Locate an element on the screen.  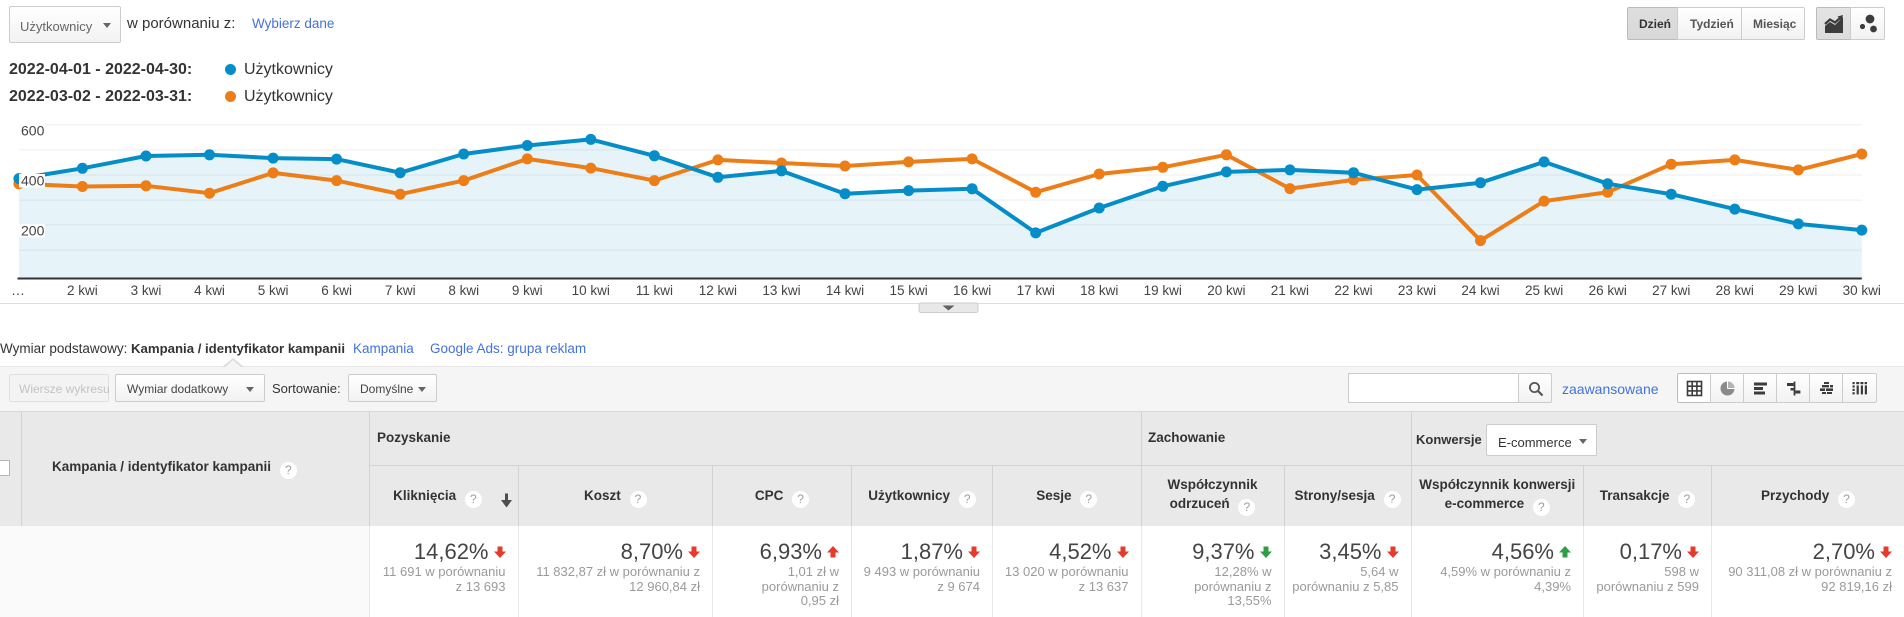
svg-text: 30 kwi is located at coordinates (1862, 290).